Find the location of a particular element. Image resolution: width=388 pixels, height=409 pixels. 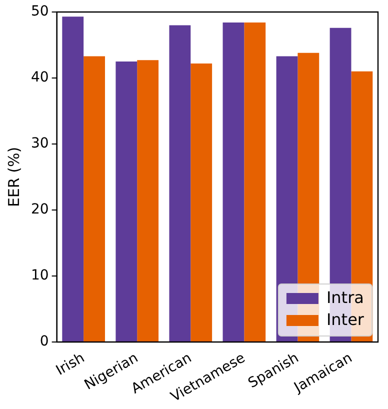

y-tick-label: 50 is located at coordinates (39, 12).